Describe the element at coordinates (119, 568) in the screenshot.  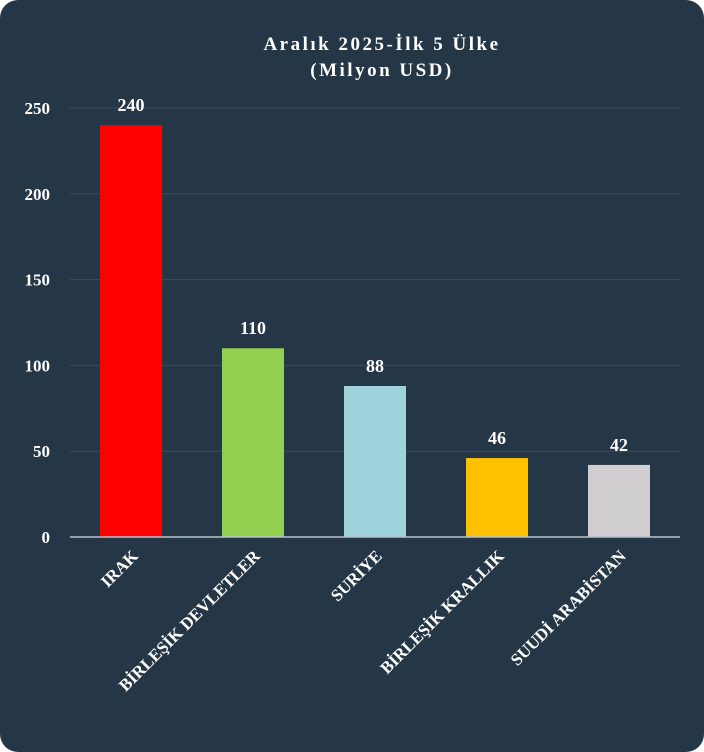
I see `x-tick-label: IRAK` at that location.